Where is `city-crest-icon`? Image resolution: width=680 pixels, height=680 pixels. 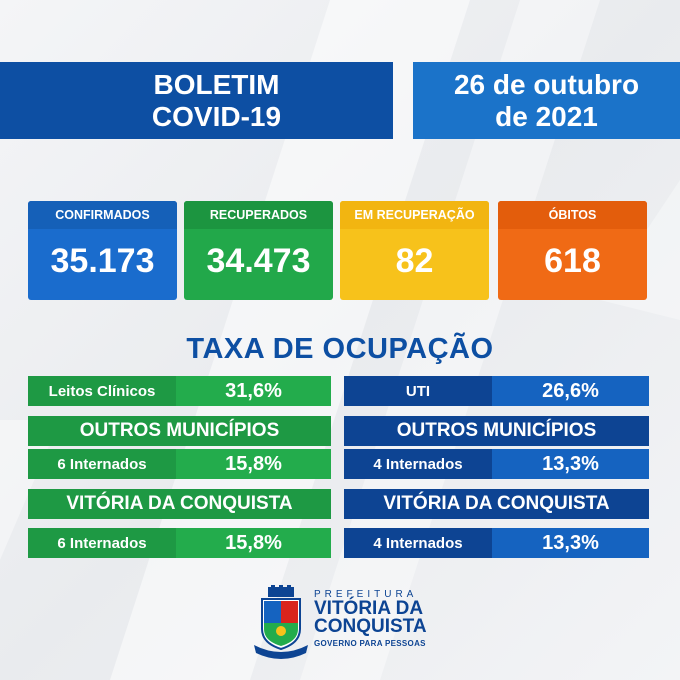 city-crest-icon is located at coordinates (281, 622).